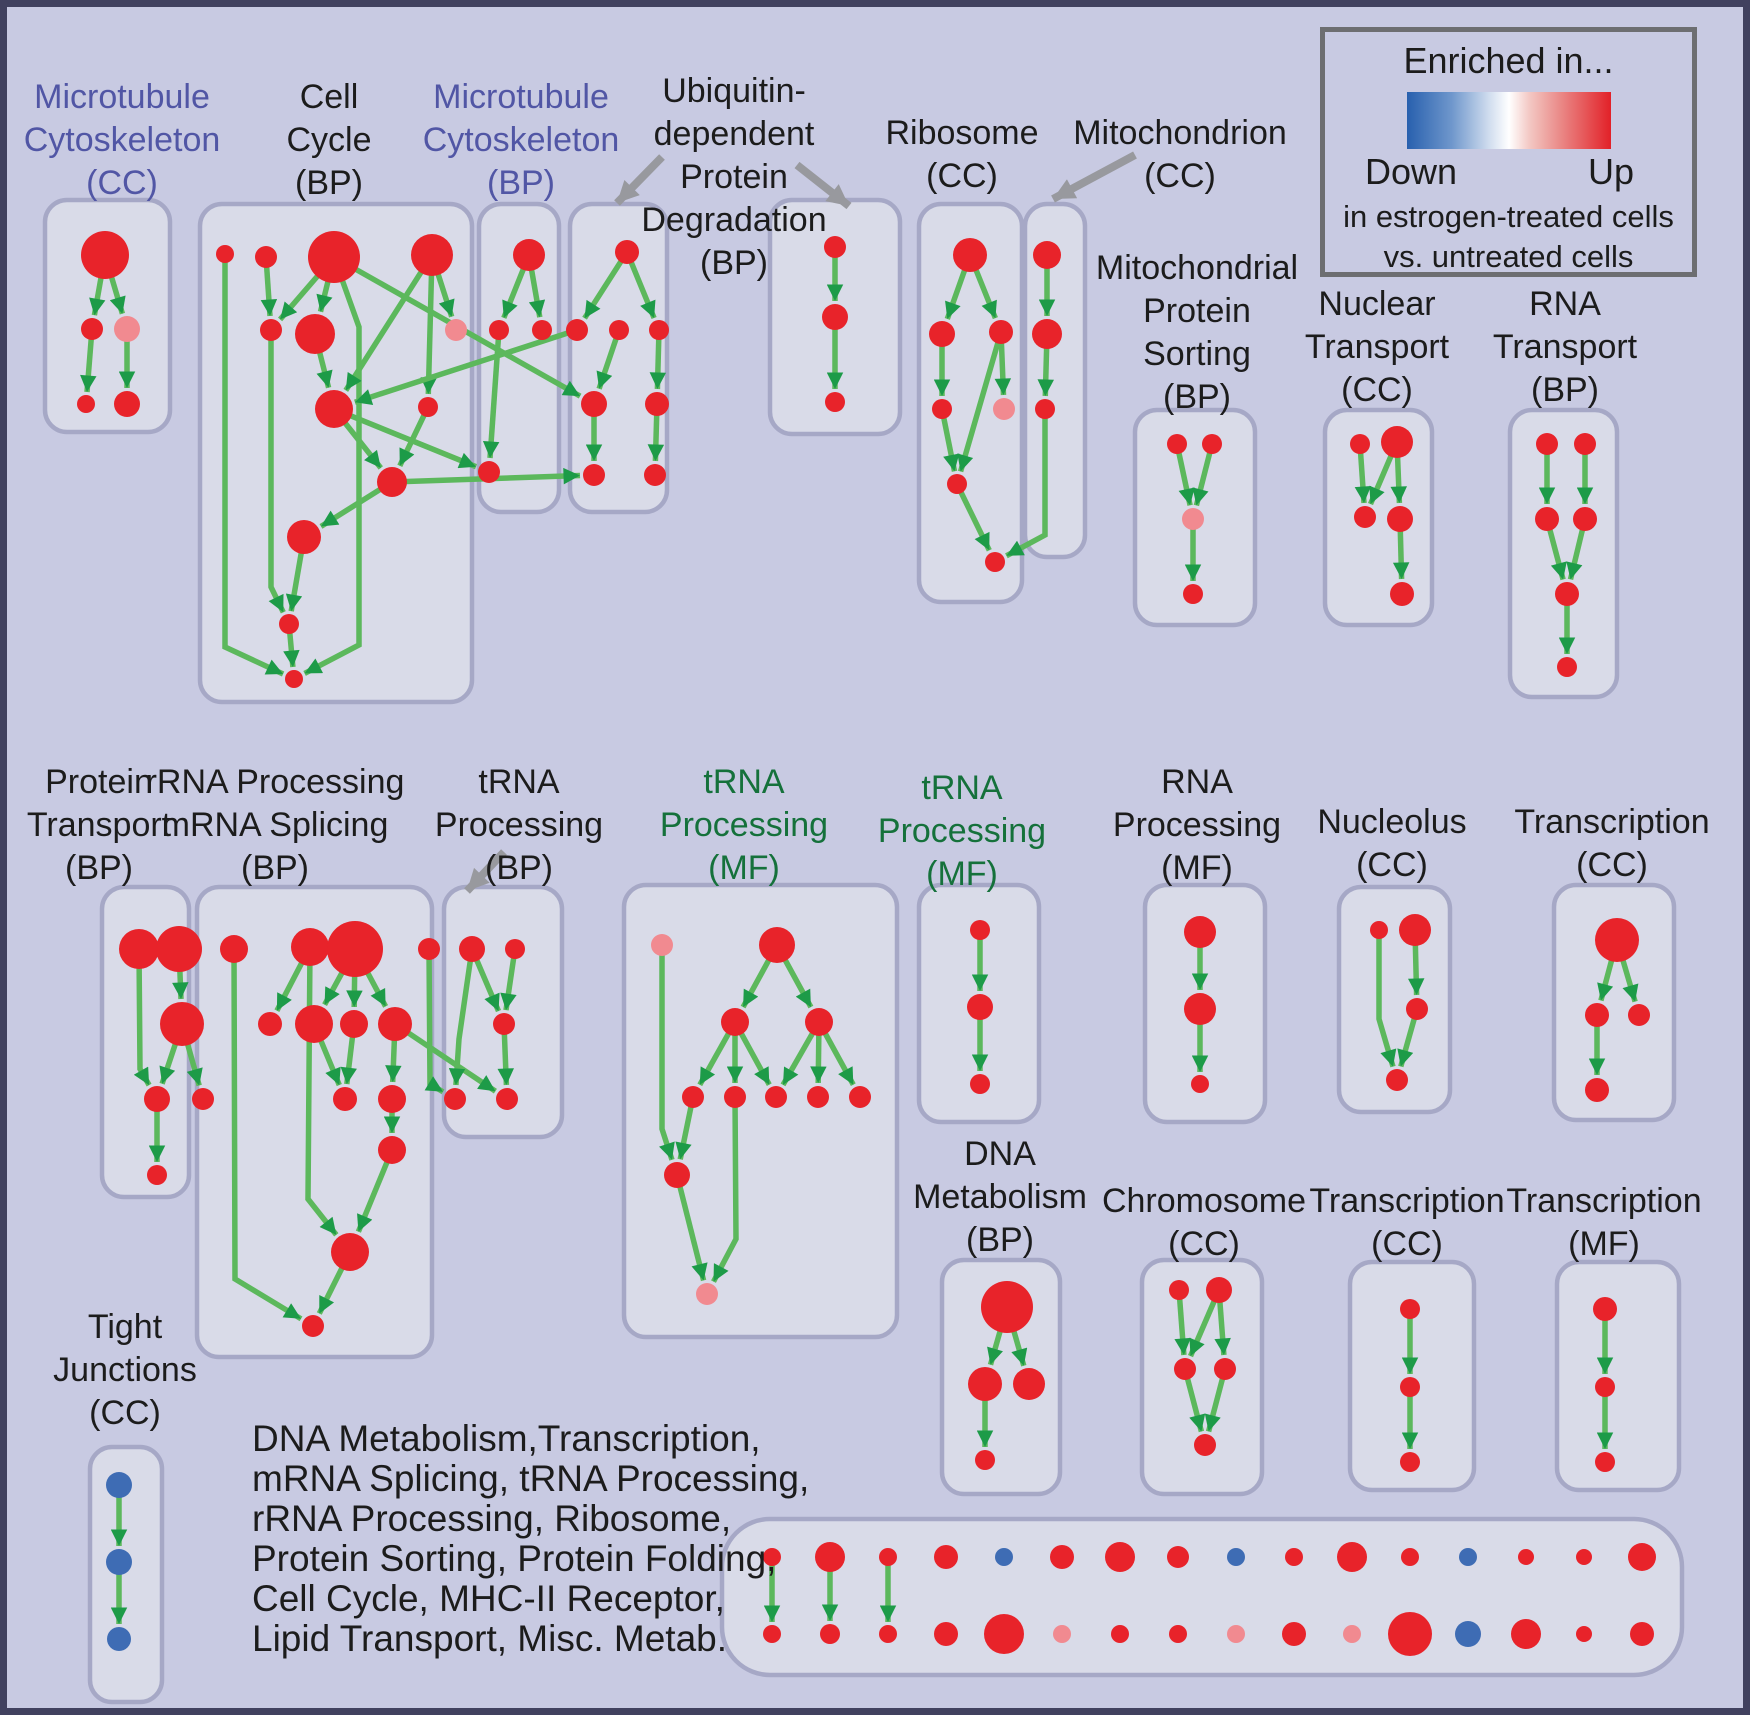 The width and height of the screenshot is (1750, 1715). I want to click on go-term-node-e5, so click(1205, 1445).